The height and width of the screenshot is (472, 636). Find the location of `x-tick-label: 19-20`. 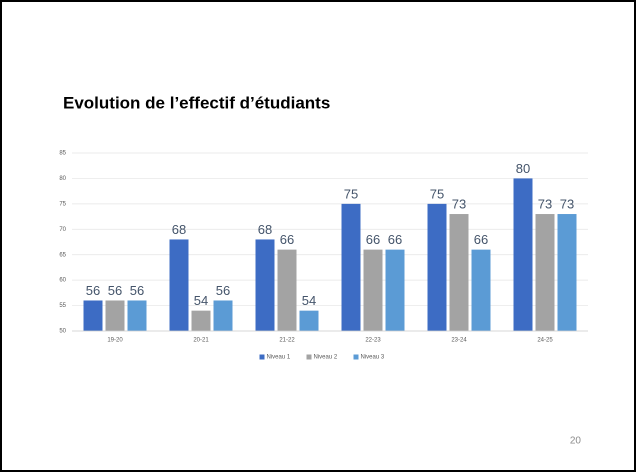

x-tick-label: 19-20 is located at coordinates (115, 341).